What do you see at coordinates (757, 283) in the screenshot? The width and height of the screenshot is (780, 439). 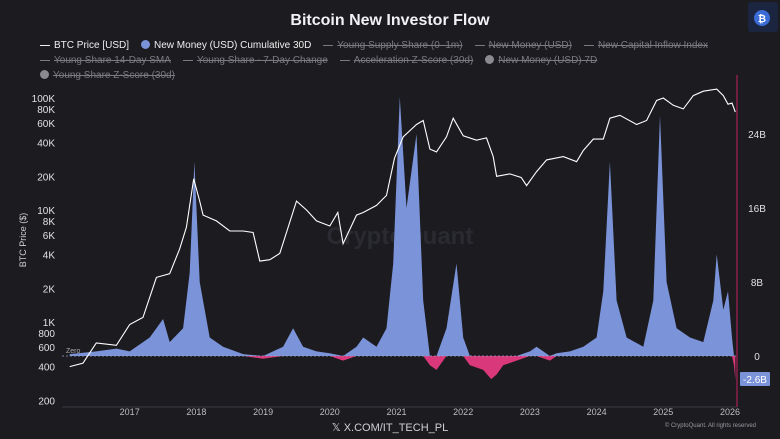 I see `right-tick-label: 8B` at bounding box center [757, 283].